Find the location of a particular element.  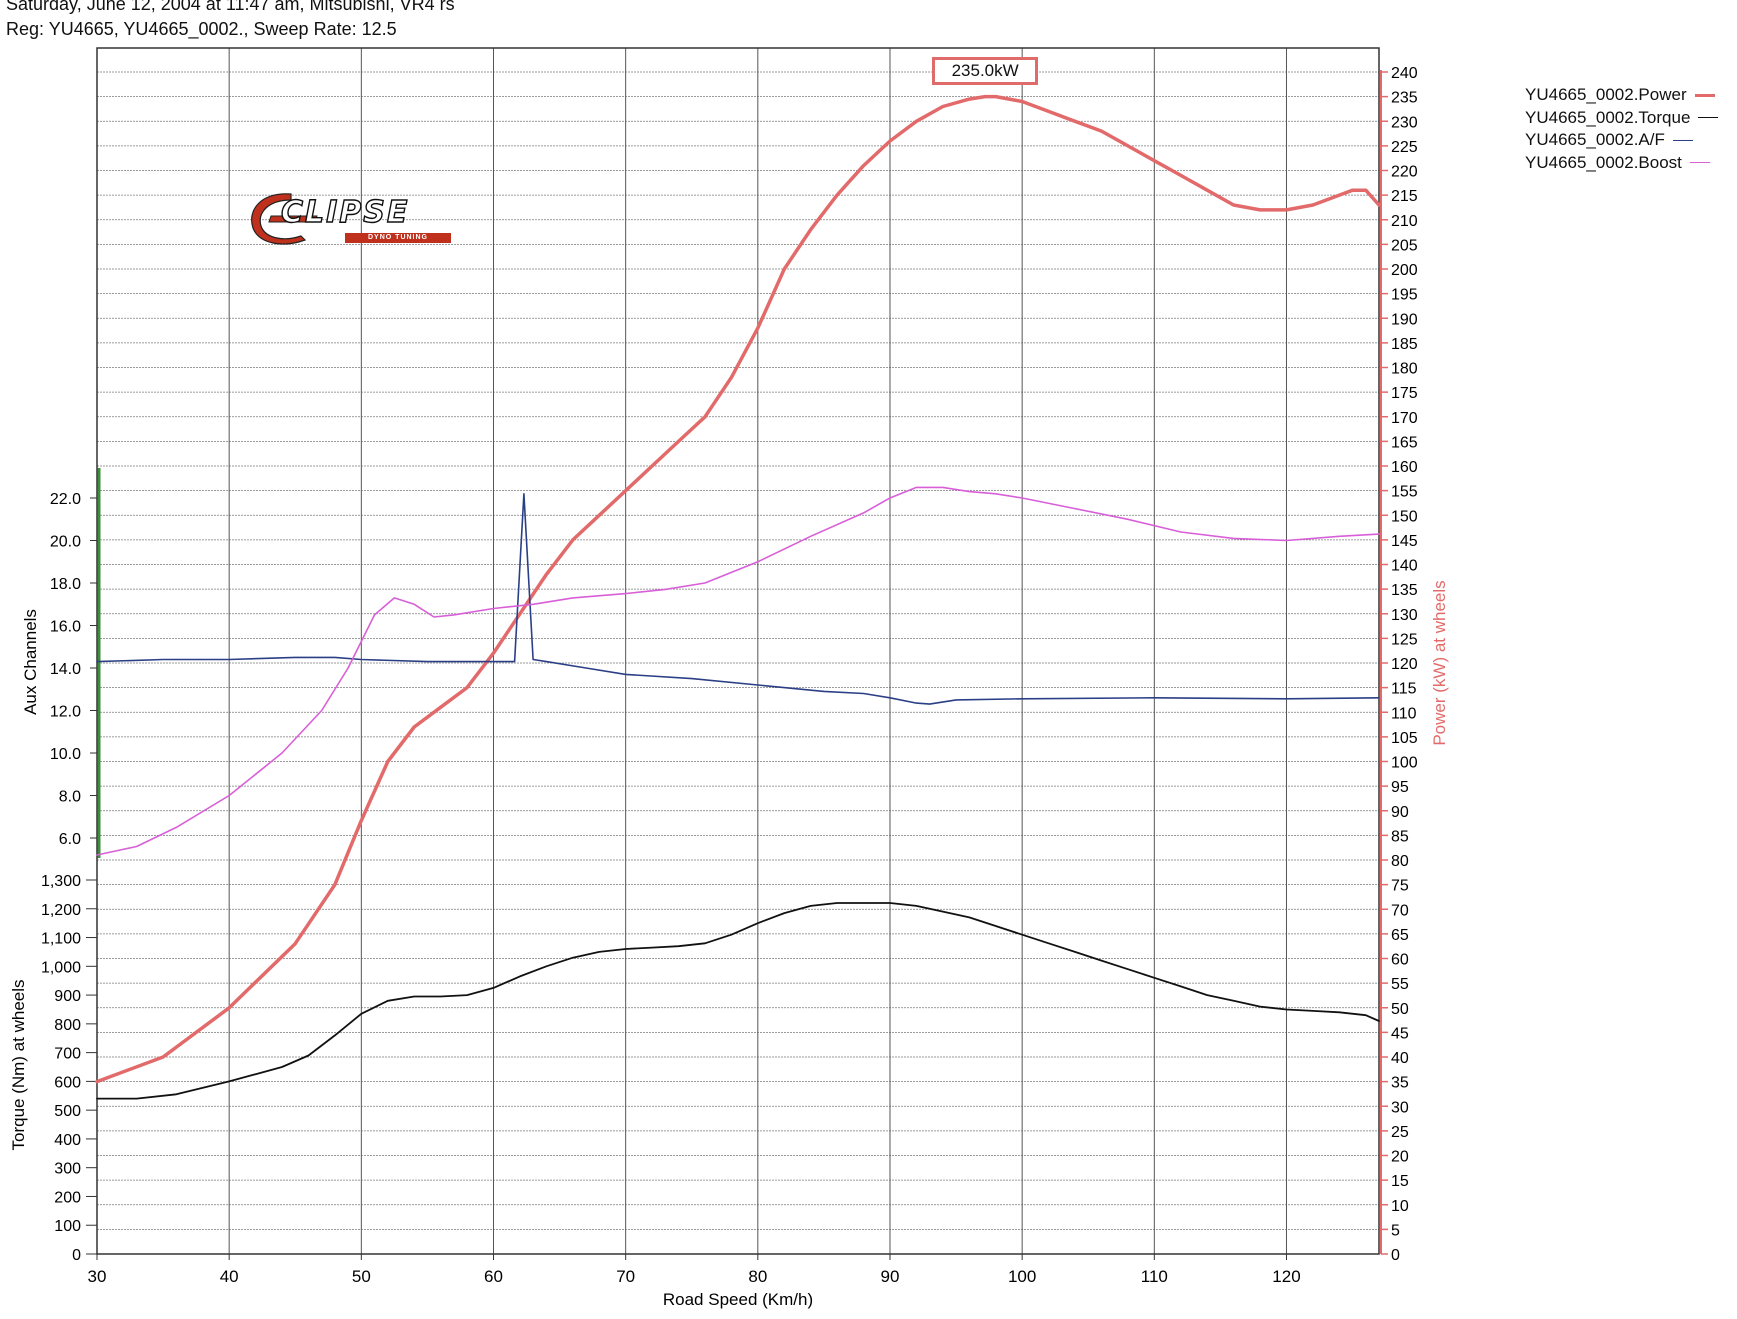

power-tick-label: 40 is located at coordinates (1400, 1058).